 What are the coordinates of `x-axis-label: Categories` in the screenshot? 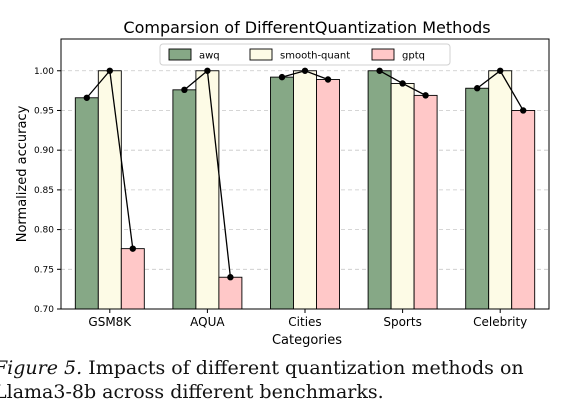 It's located at (307, 340).